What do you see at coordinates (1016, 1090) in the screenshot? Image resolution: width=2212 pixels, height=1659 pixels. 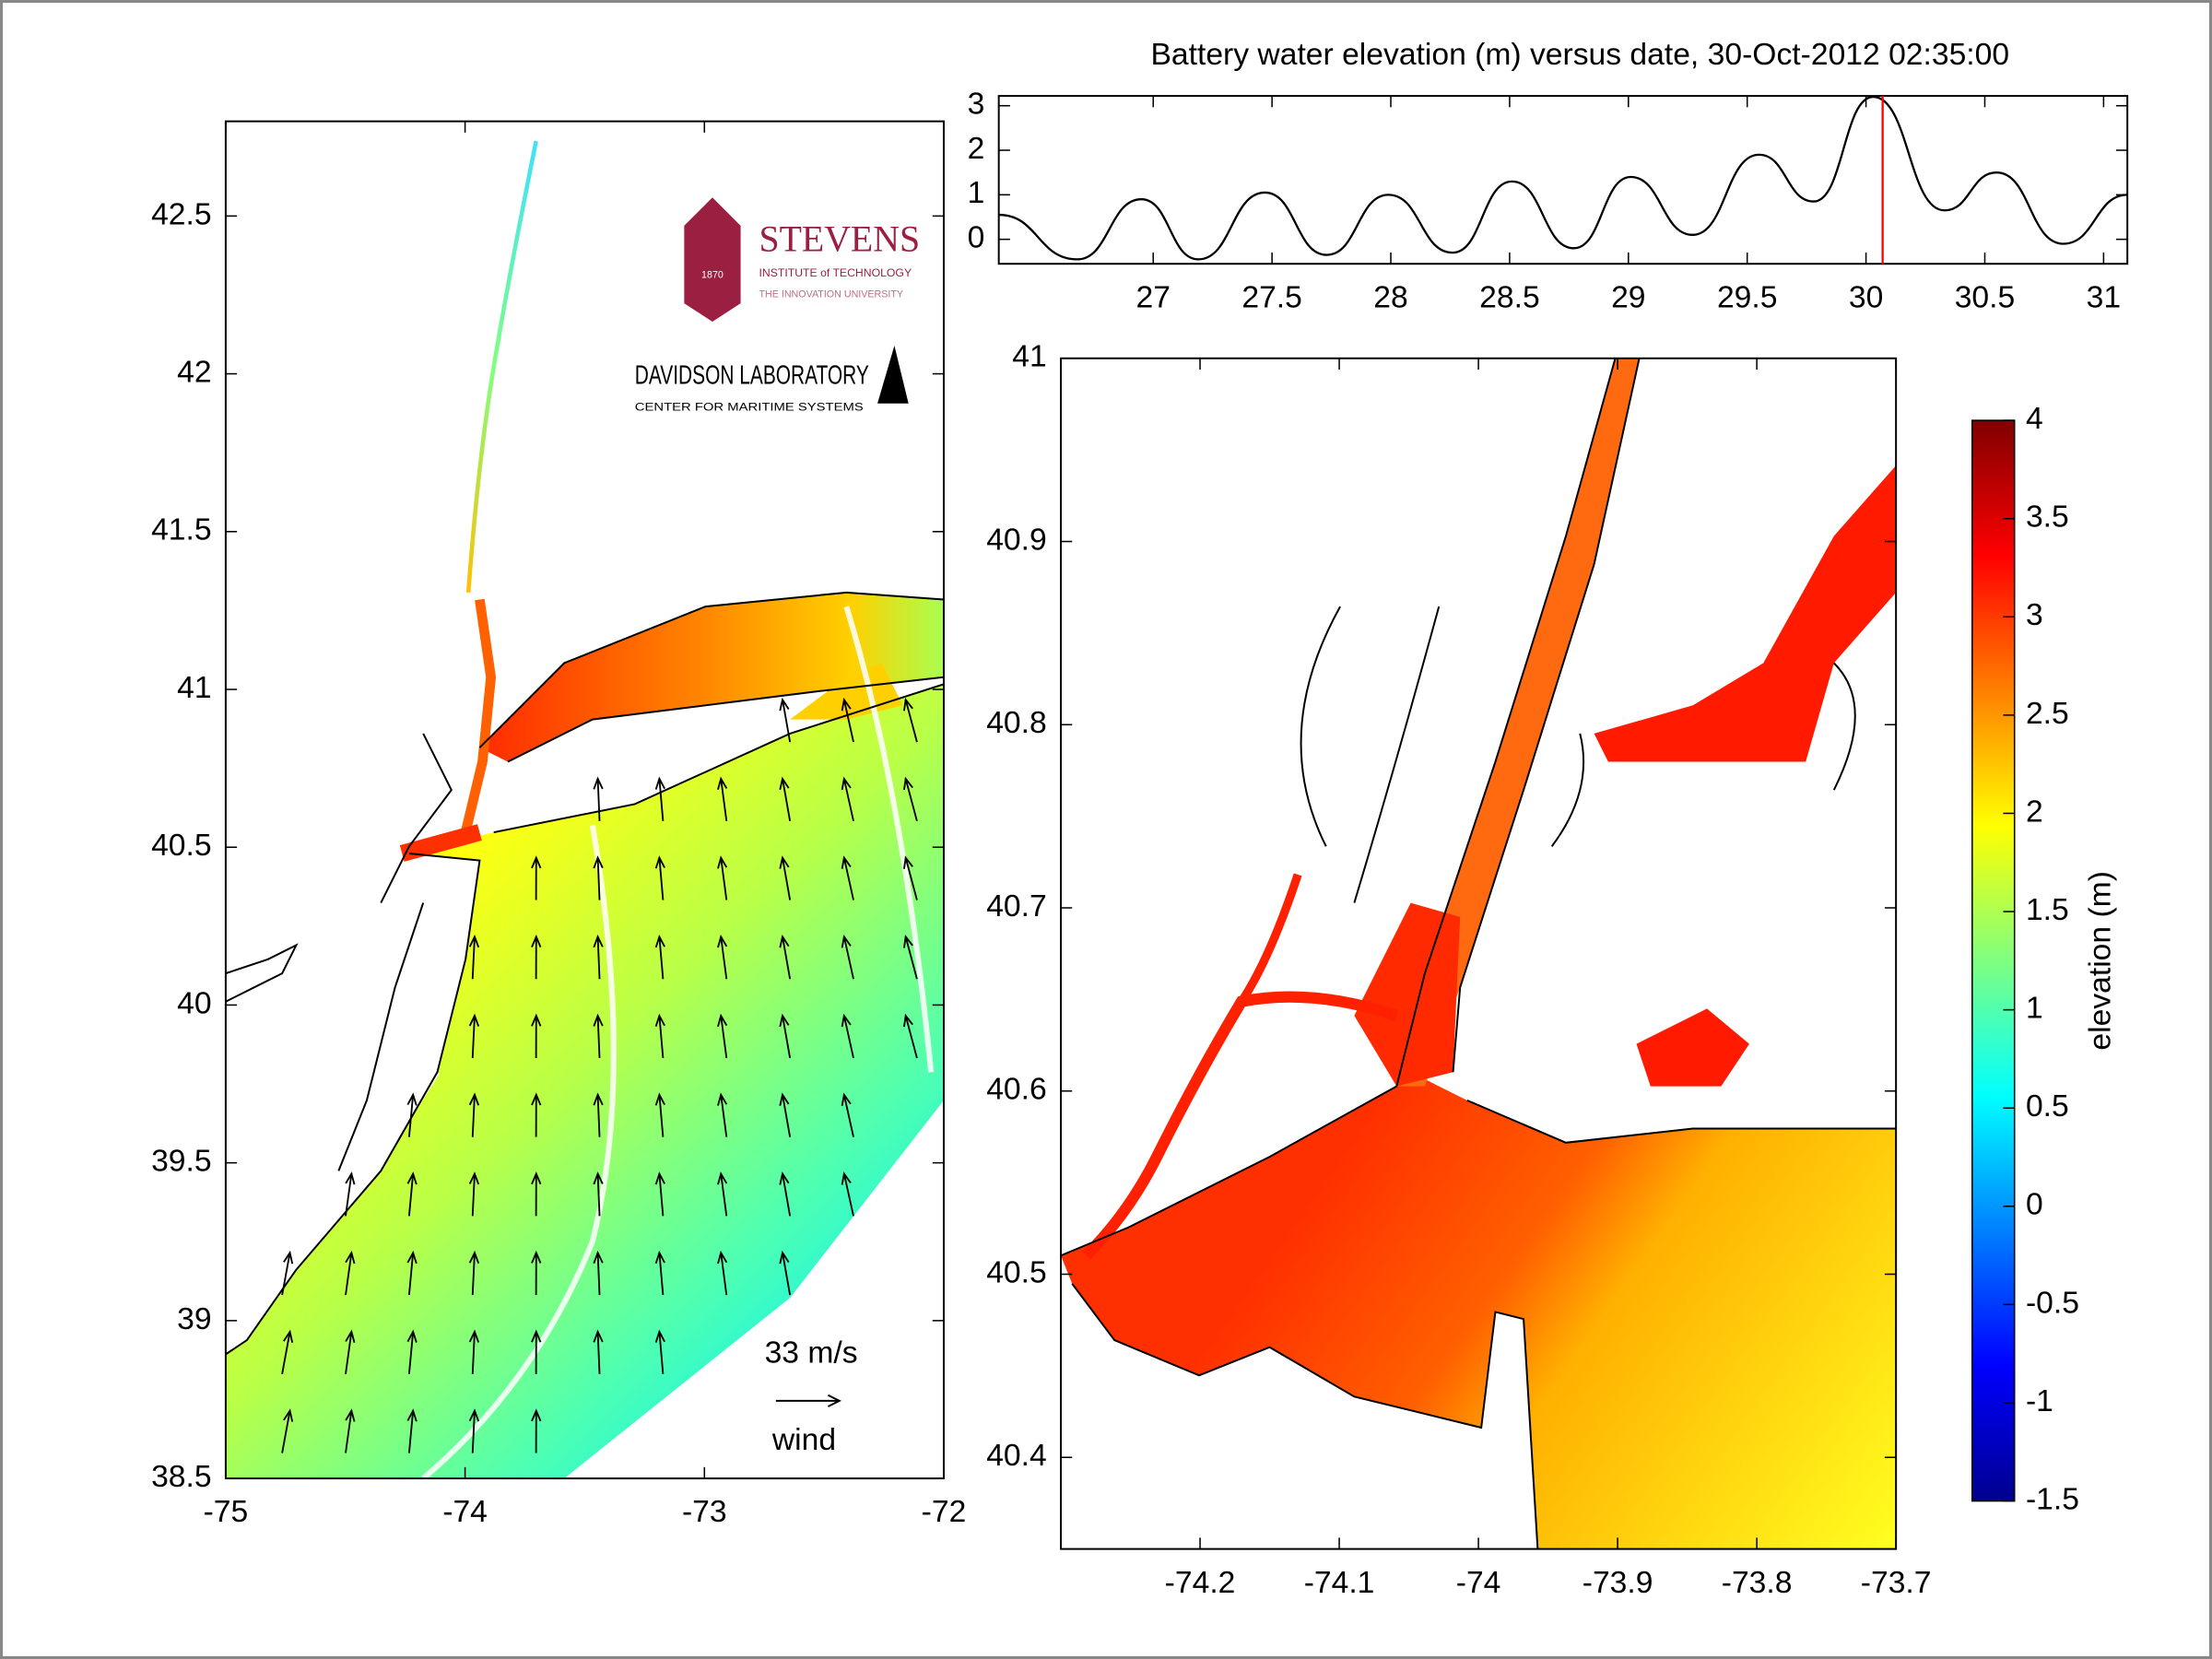 I see `y-tick-label: 40.6` at bounding box center [1016, 1090].